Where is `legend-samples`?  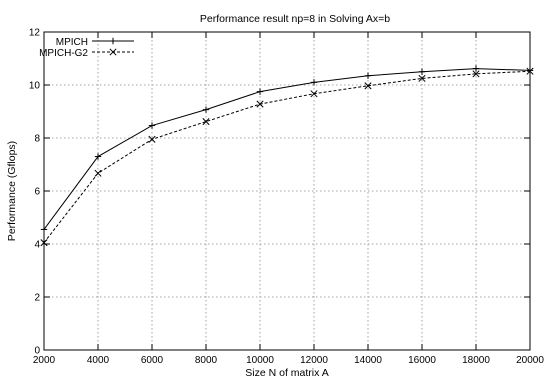 legend-samples is located at coordinates (113, 46).